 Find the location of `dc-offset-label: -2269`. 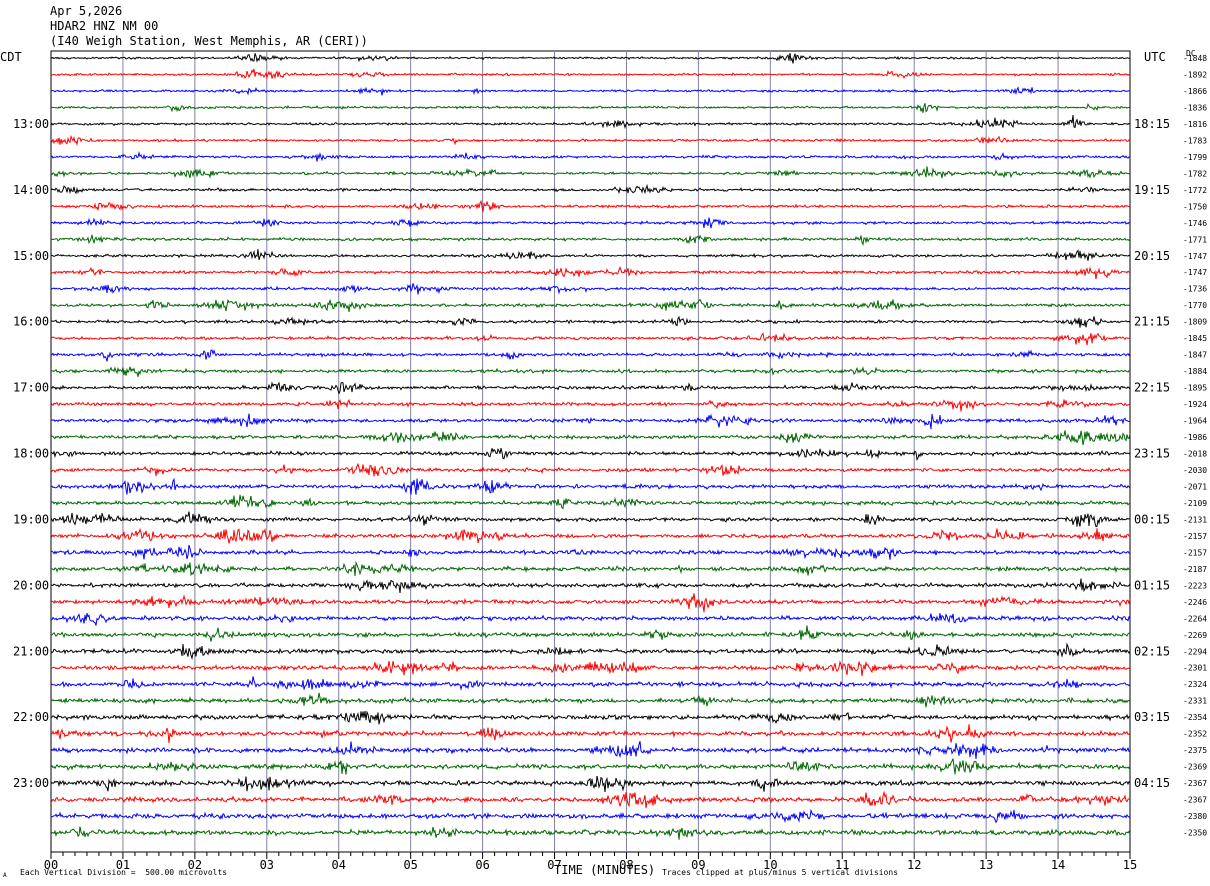

dc-offset-label: -2269 is located at coordinates (1195, 635).